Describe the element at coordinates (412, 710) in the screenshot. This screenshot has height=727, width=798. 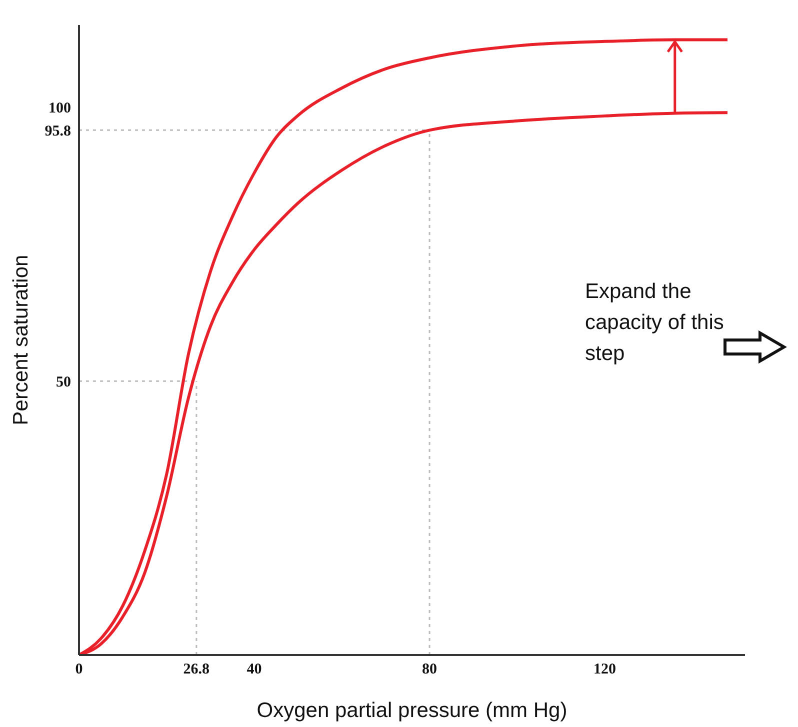
I see `x-axis-title: Oxygen partial pressure (mm Hg)` at that location.